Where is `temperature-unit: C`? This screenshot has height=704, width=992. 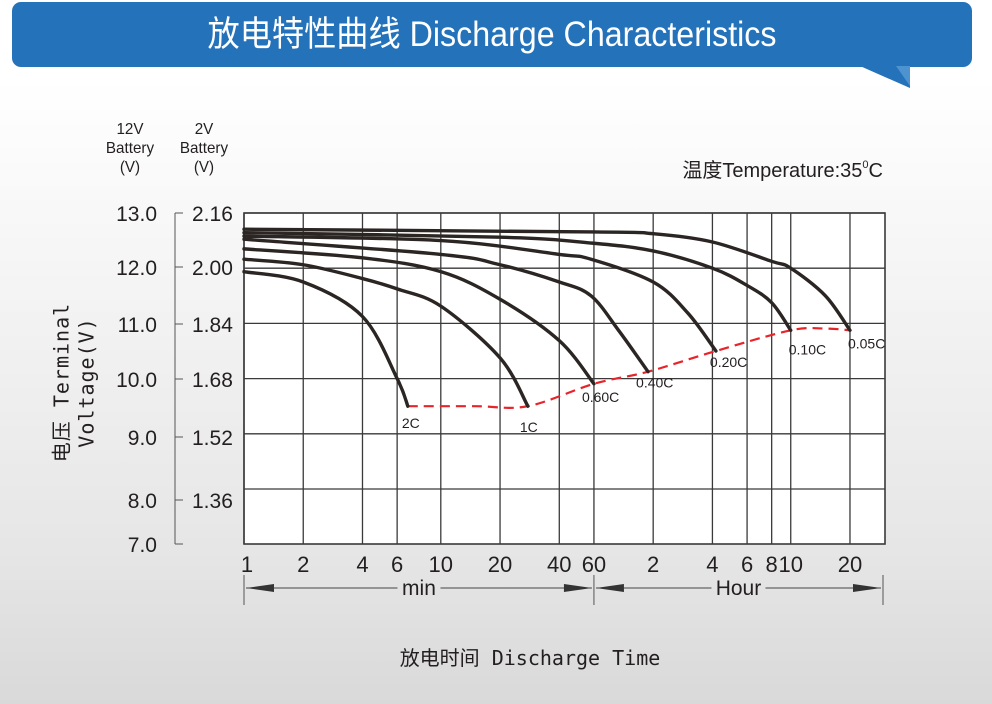
temperature-unit: C is located at coordinates (875, 171).